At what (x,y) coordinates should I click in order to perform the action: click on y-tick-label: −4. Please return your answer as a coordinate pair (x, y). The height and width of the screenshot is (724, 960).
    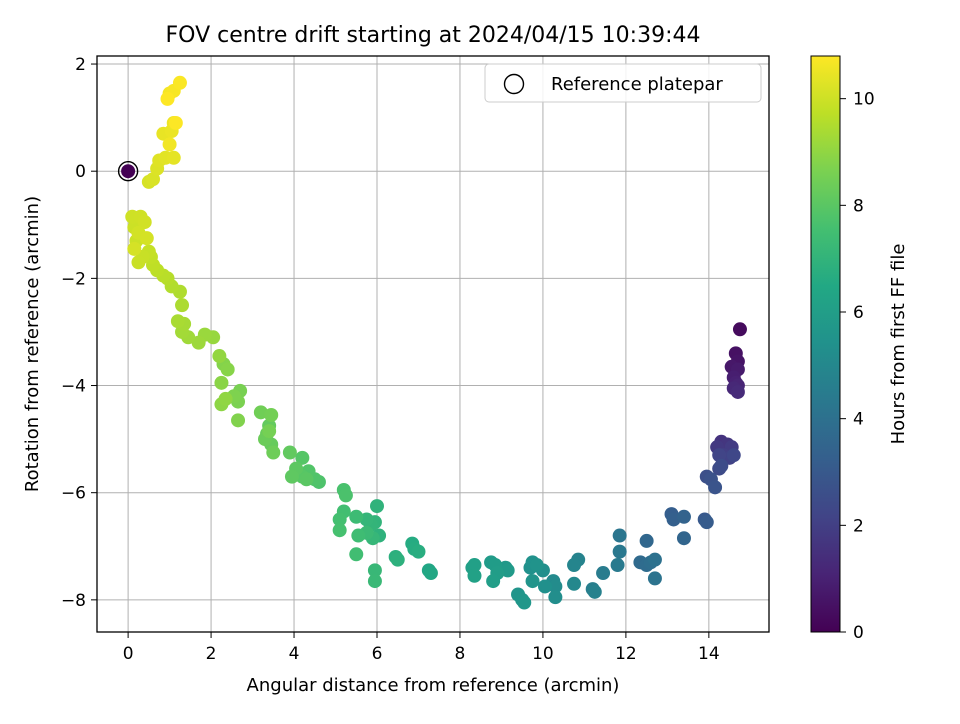
    Looking at the image, I should click on (73, 387).